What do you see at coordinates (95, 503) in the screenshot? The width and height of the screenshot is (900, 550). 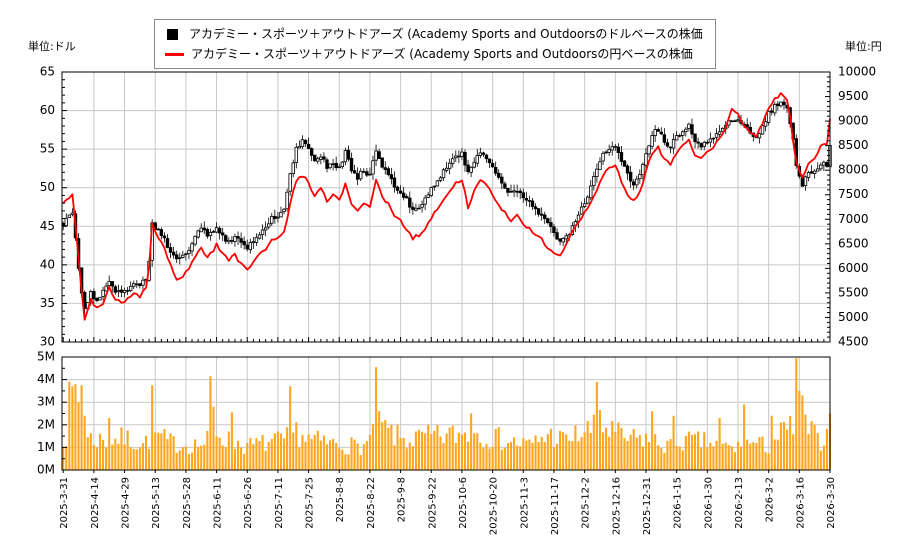 I see `x-axis-date-label: 2025-4-14` at bounding box center [95, 503].